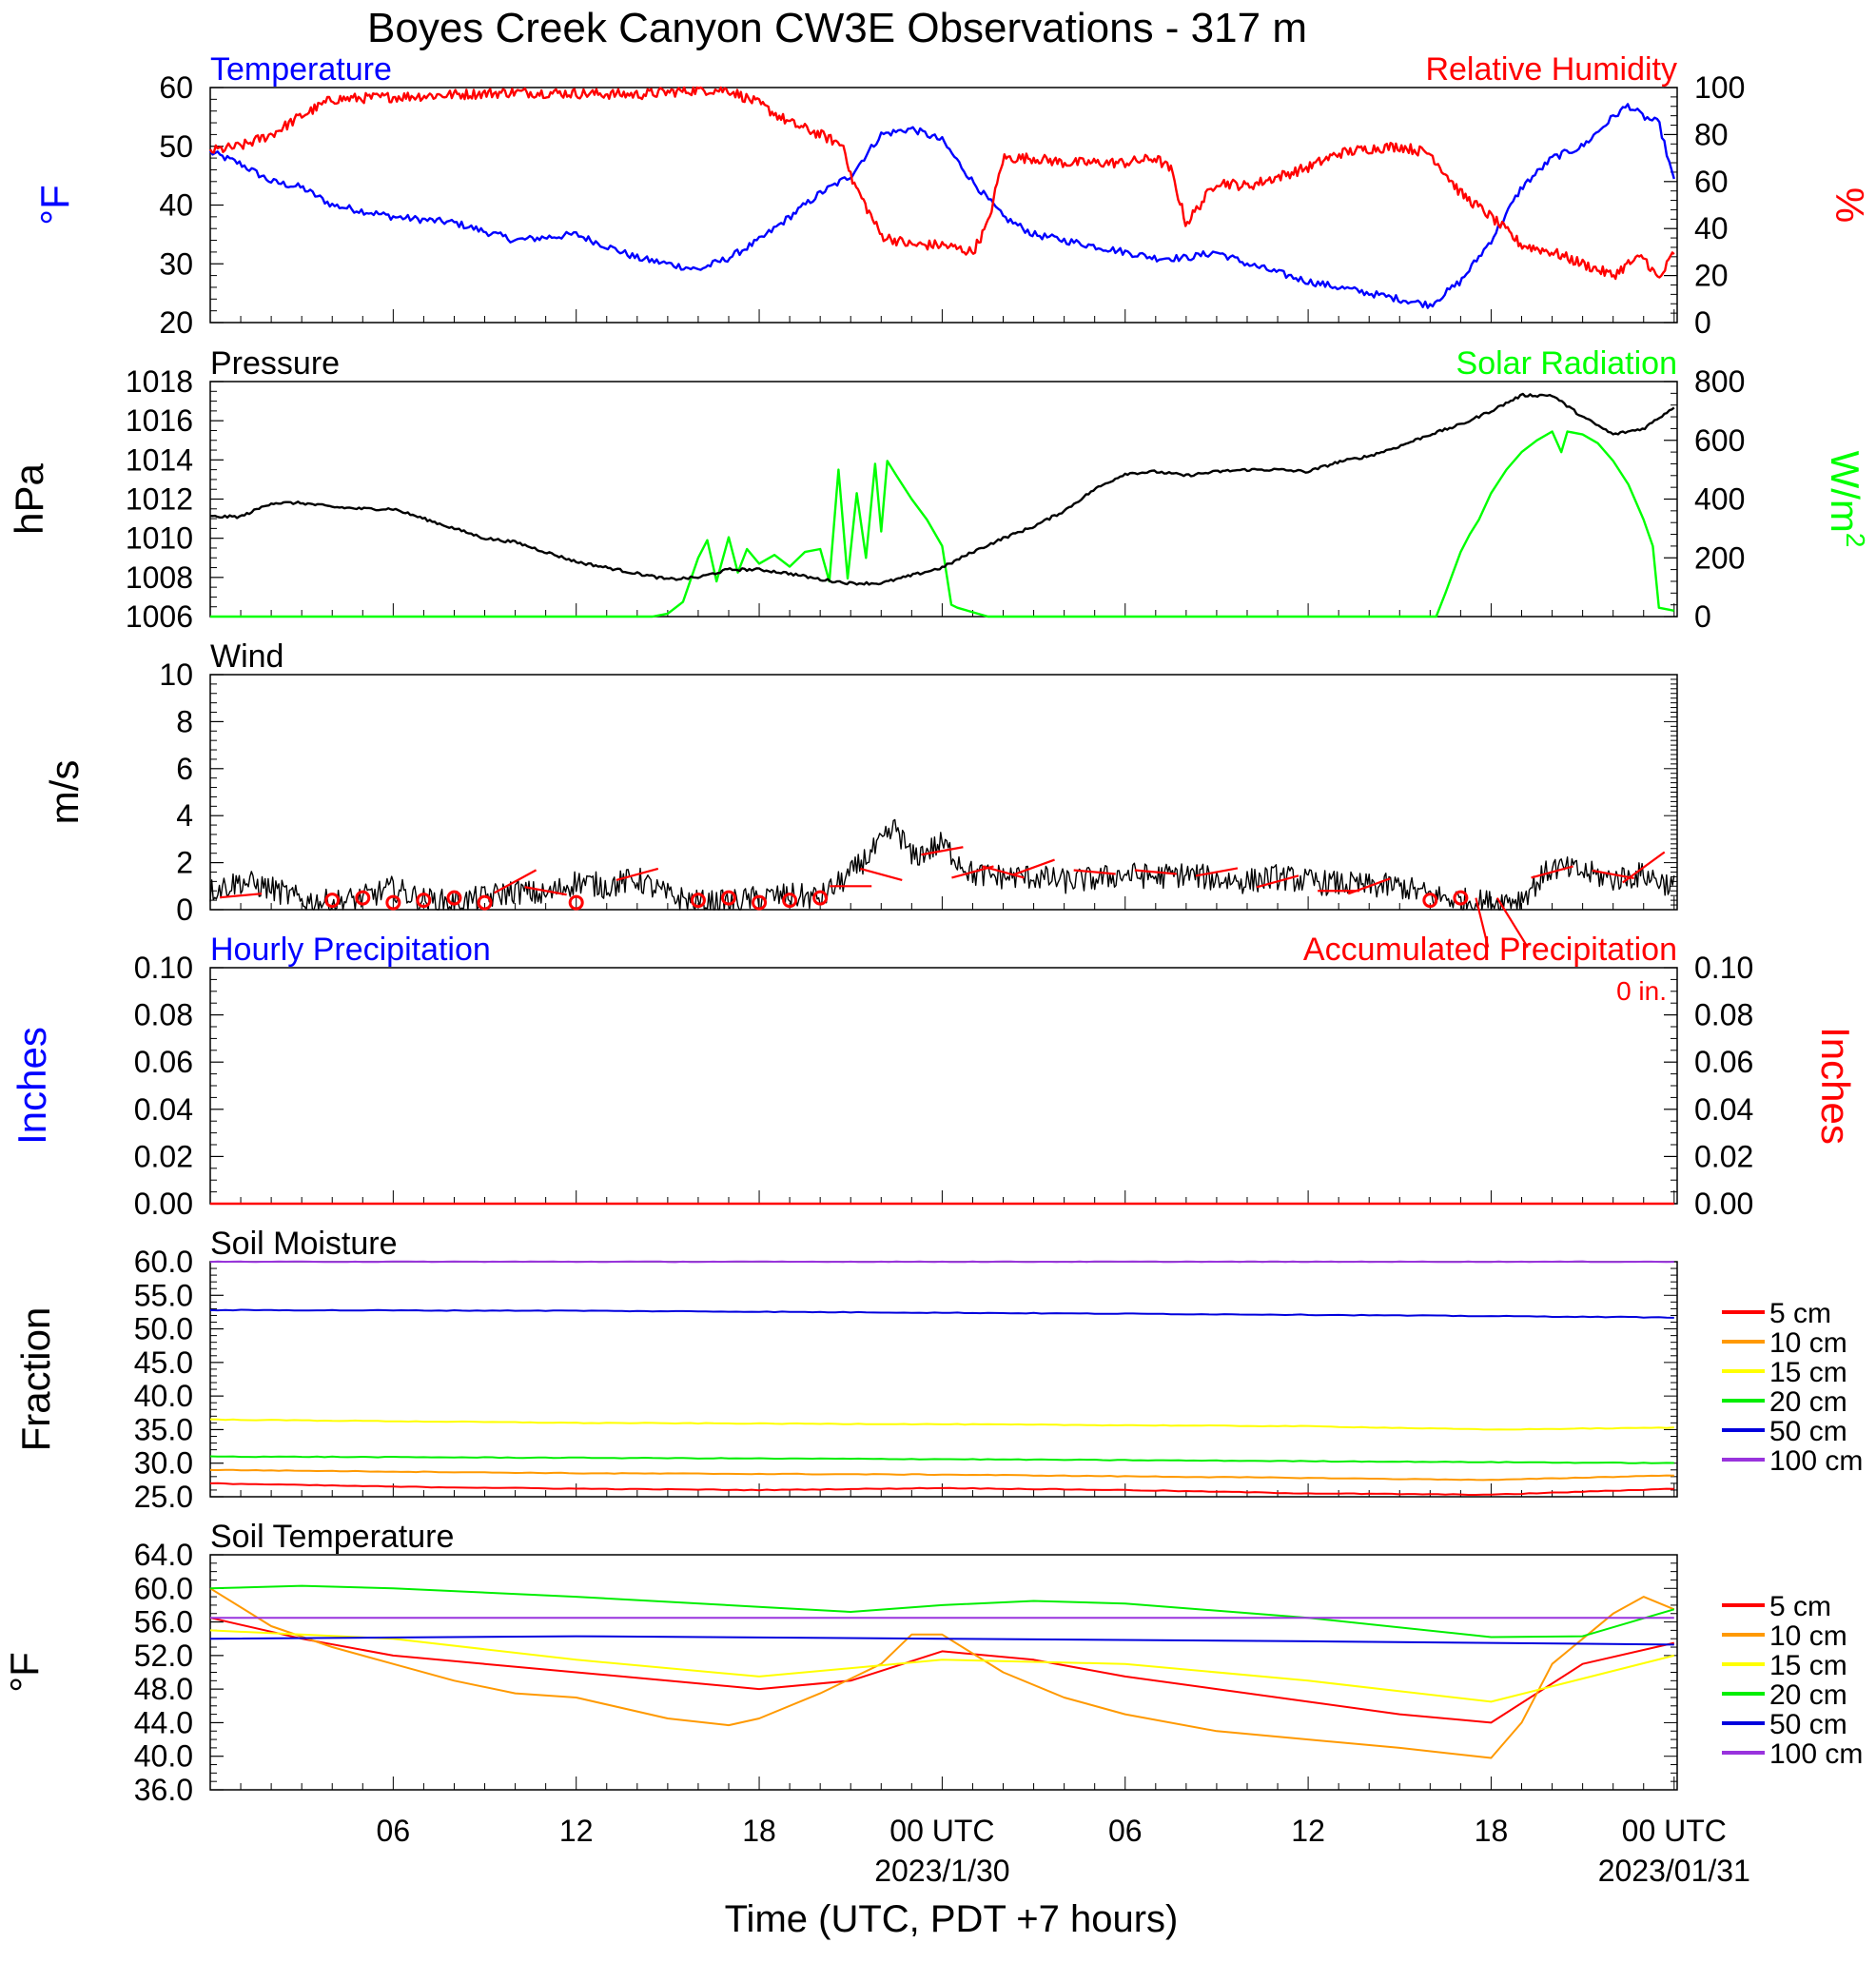 The height and width of the screenshot is (1963, 1876). I want to click on soil-moisture-5-series, so click(941, 1262).